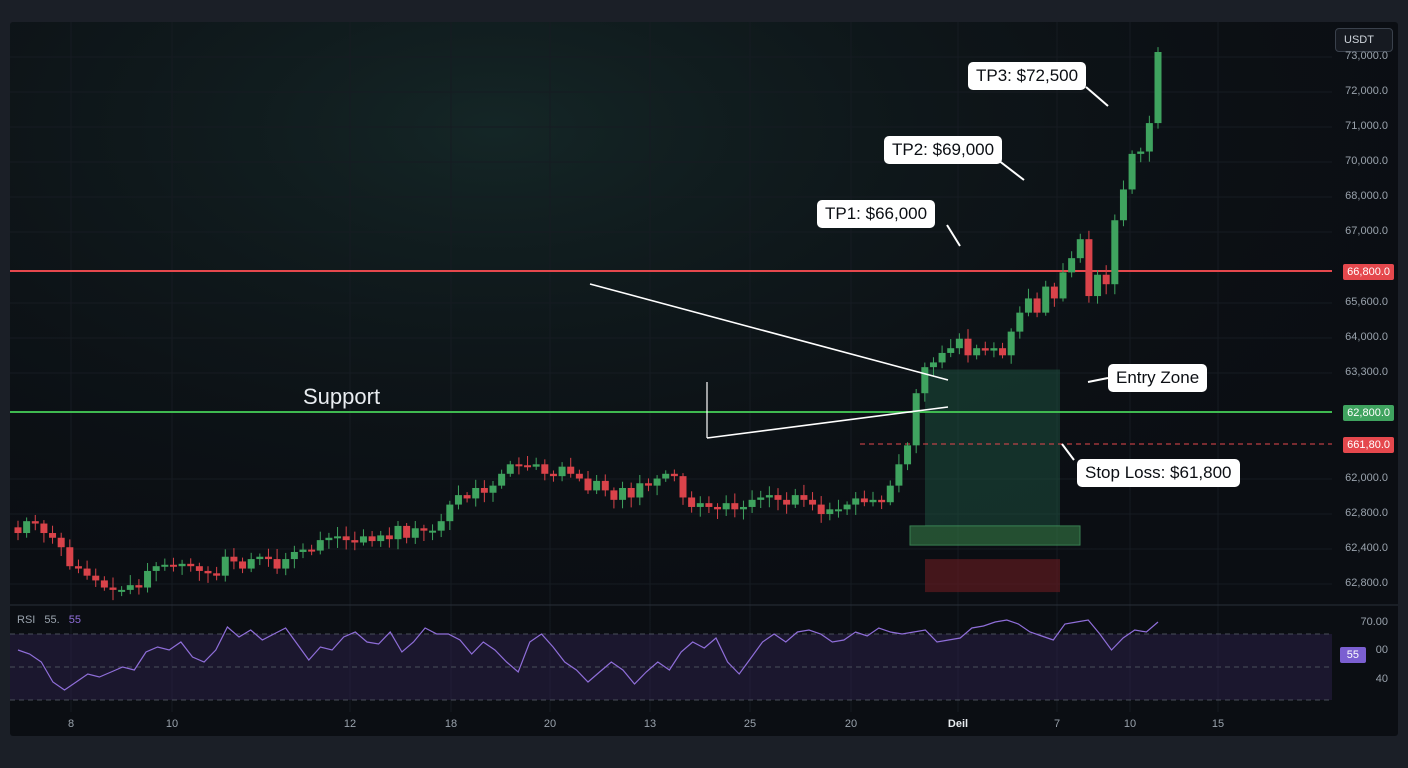 This screenshot has height=768, width=1408. Describe the element at coordinates (350, 724) in the screenshot. I see `date-axis-label: 12` at that location.